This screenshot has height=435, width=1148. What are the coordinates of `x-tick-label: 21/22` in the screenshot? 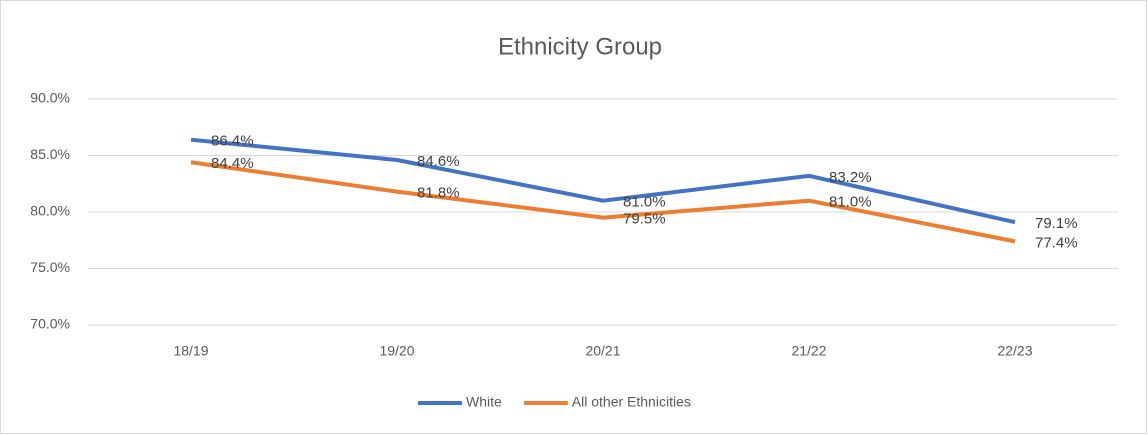 It's located at (808, 351).